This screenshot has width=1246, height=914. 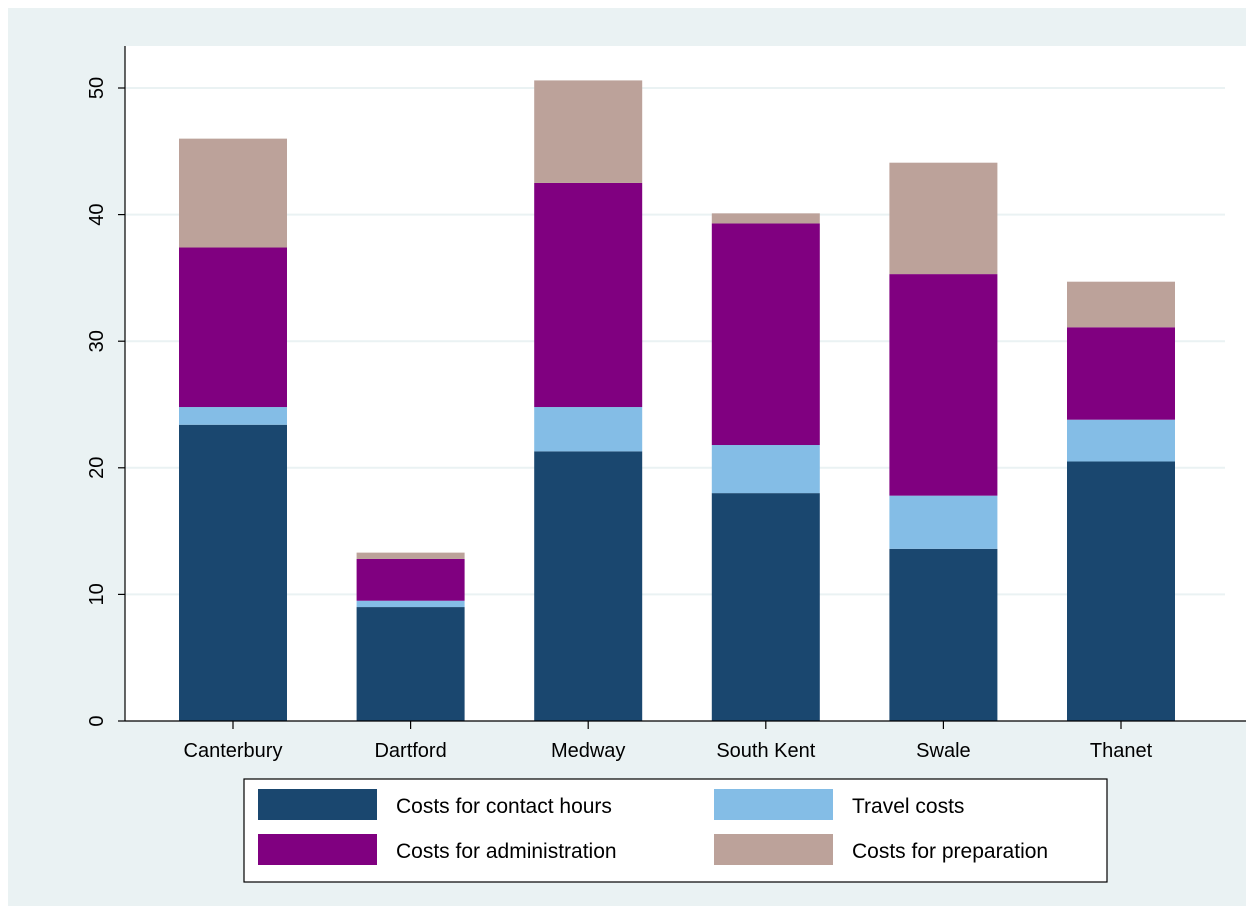 I want to click on y-tick-label: 30, so click(x=97, y=341).